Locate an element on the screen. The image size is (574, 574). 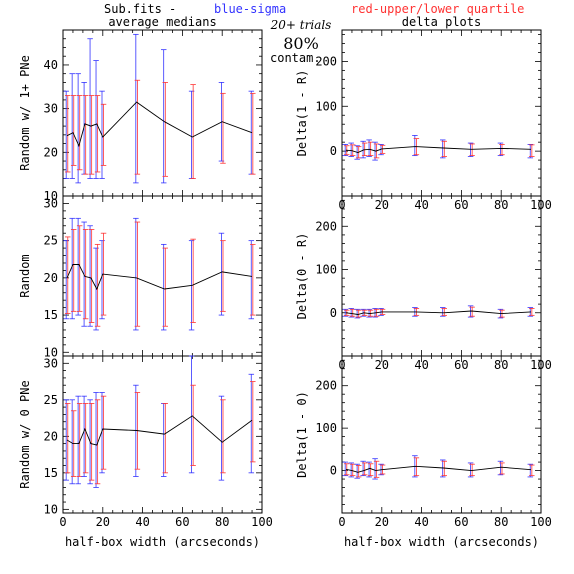
annotation-trials: 20+ trials is located at coordinates (301, 25).